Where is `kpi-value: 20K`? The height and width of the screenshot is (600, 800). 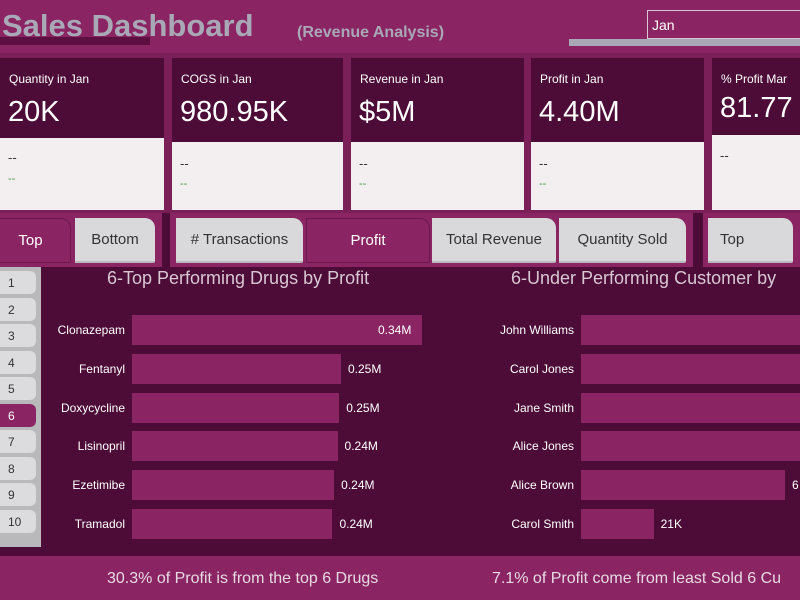 kpi-value: 20K is located at coordinates (34, 112).